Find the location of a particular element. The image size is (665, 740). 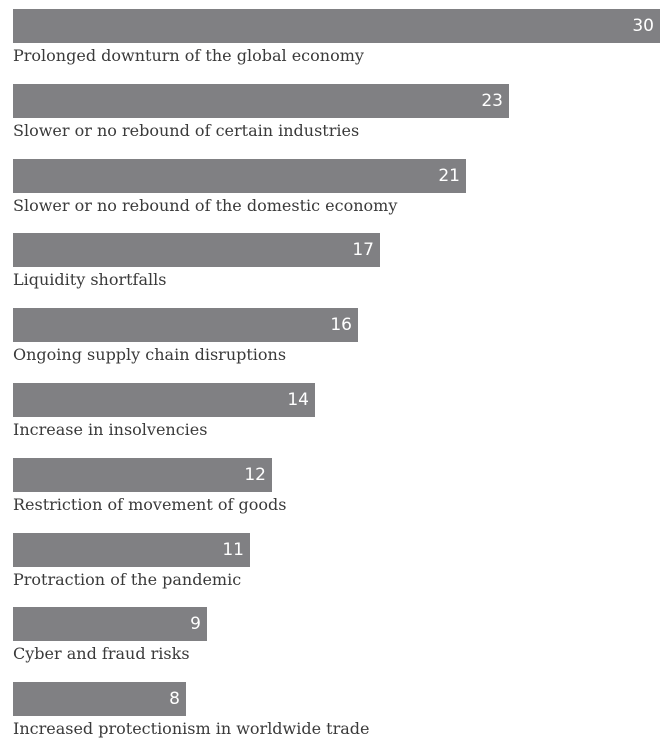

bar: 21 is located at coordinates (239, 175).